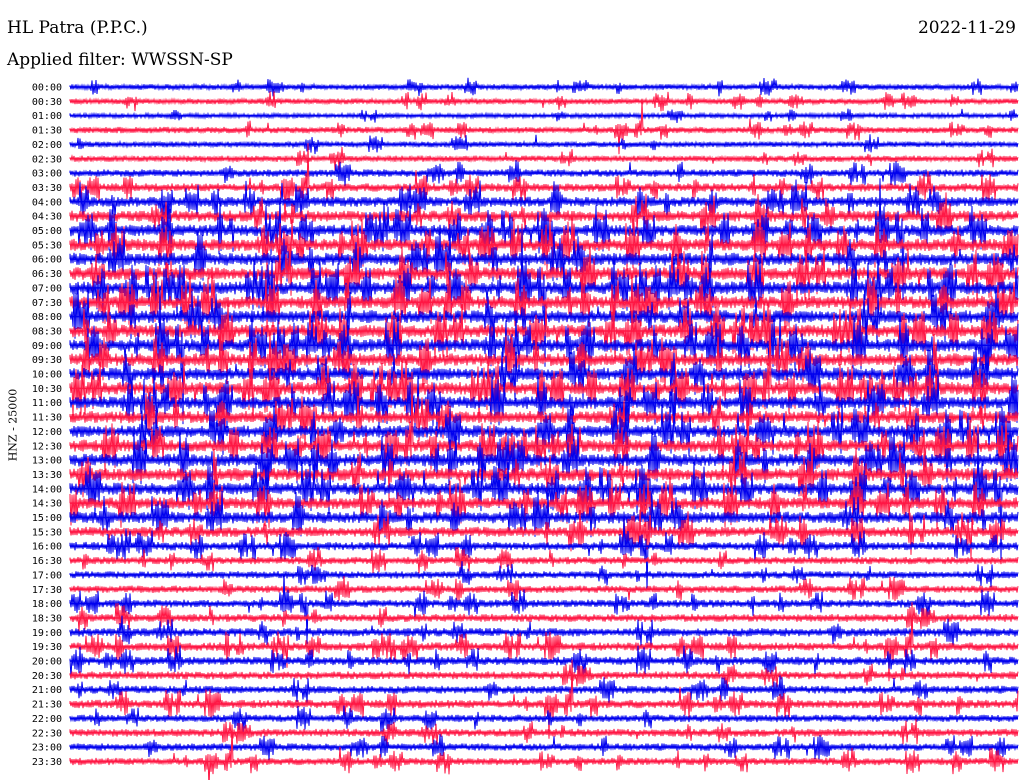  What do you see at coordinates (47, 188) in the screenshot?
I see `time-tick-label: 03:30` at bounding box center [47, 188].